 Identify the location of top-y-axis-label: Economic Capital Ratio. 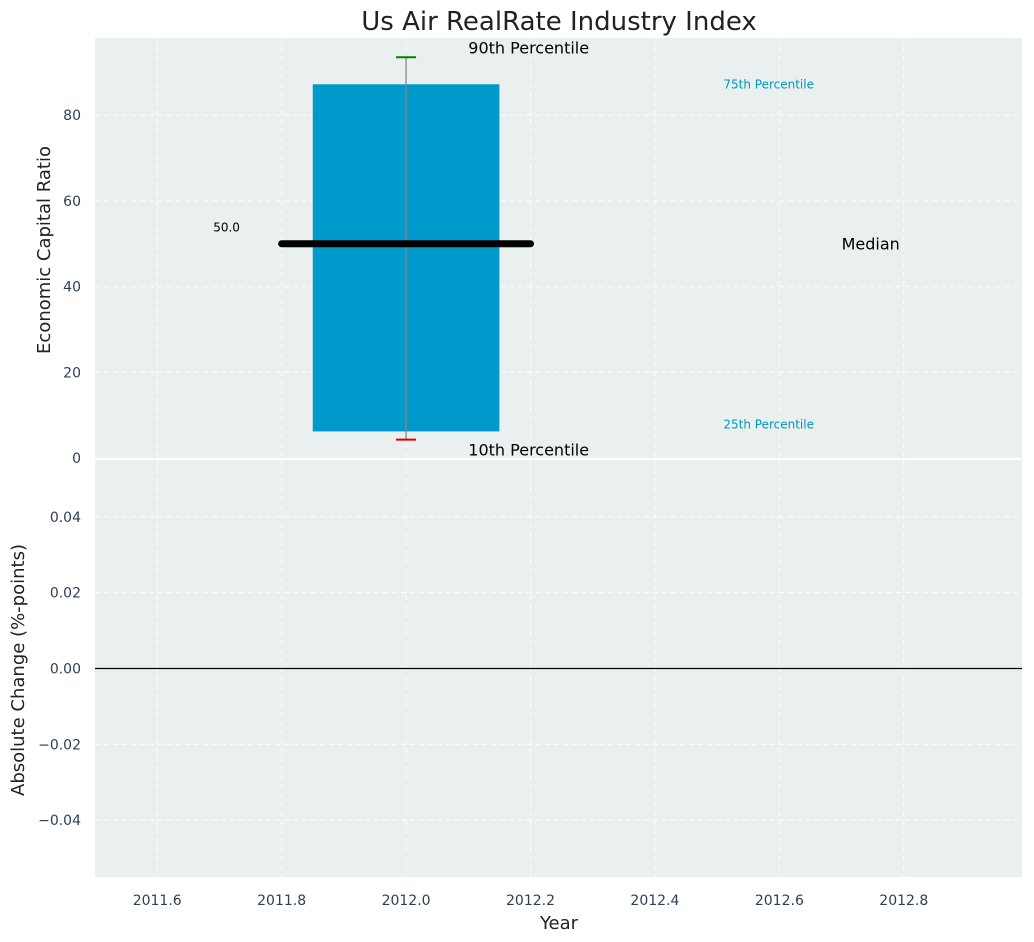
(44, 250).